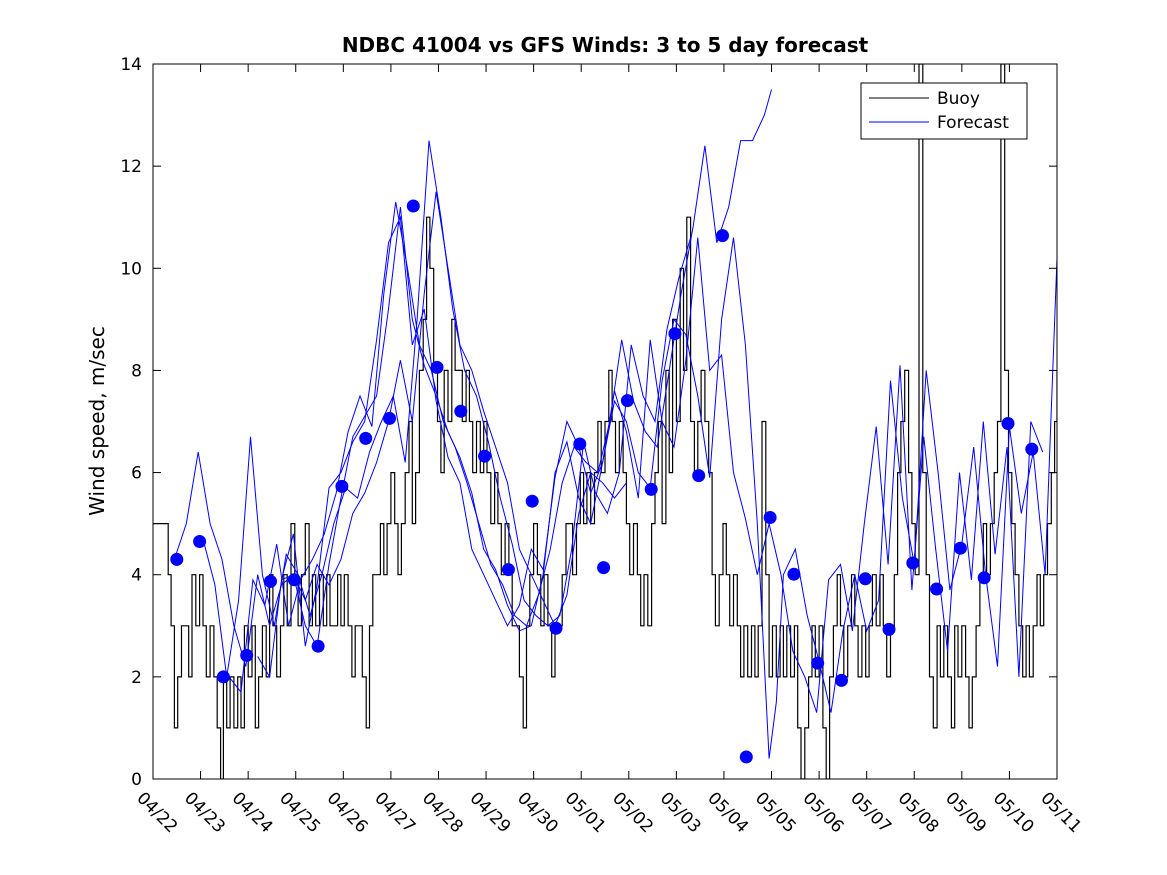  What do you see at coordinates (131, 167) in the screenshot?
I see `y-tick-label-6: 12` at bounding box center [131, 167].